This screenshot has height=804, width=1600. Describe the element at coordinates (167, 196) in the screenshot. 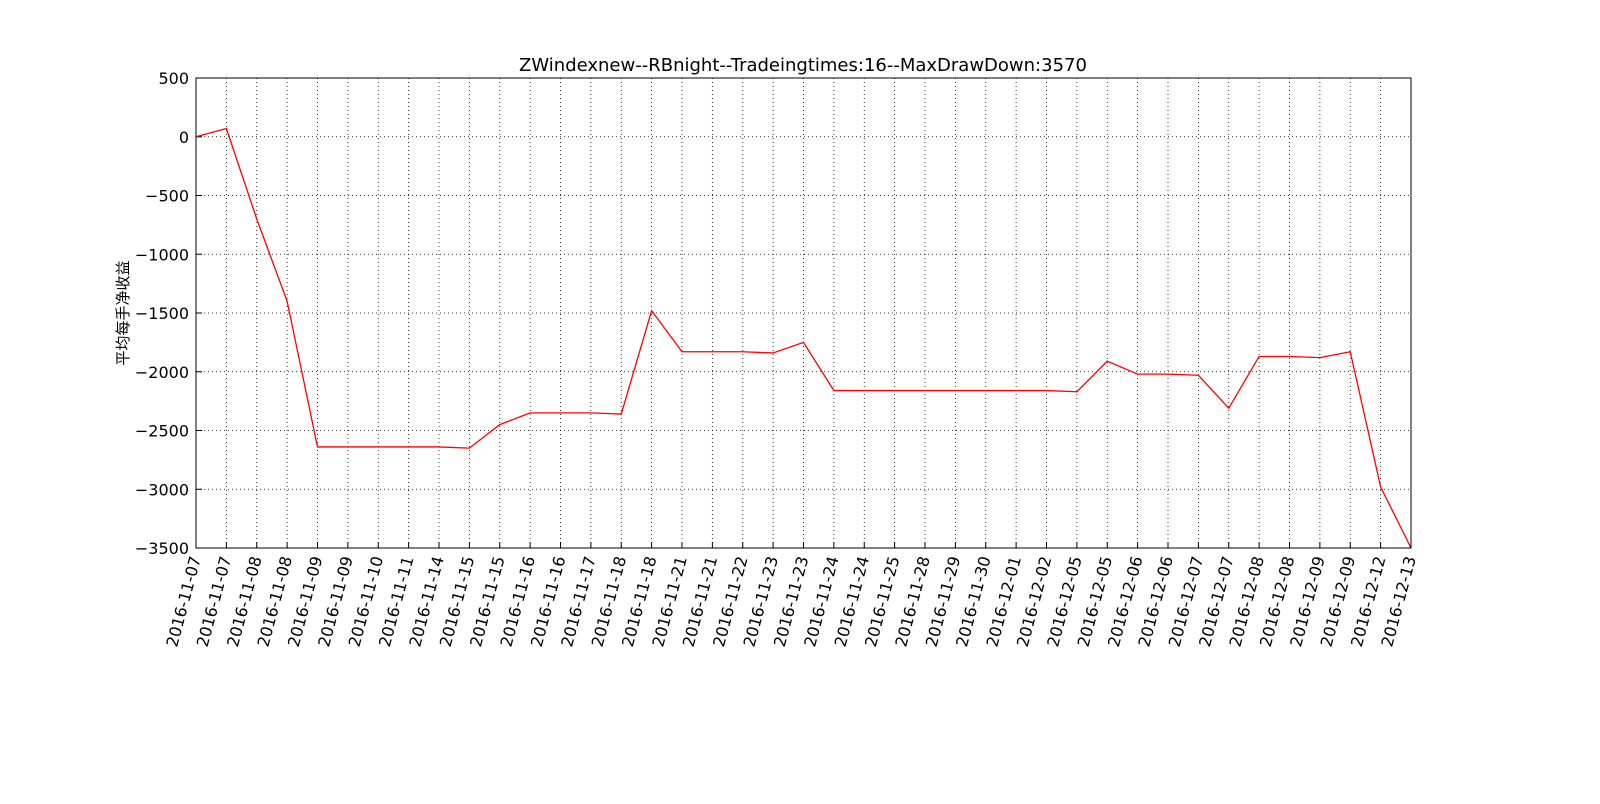

I see `y-tick-label: −500` at that location.